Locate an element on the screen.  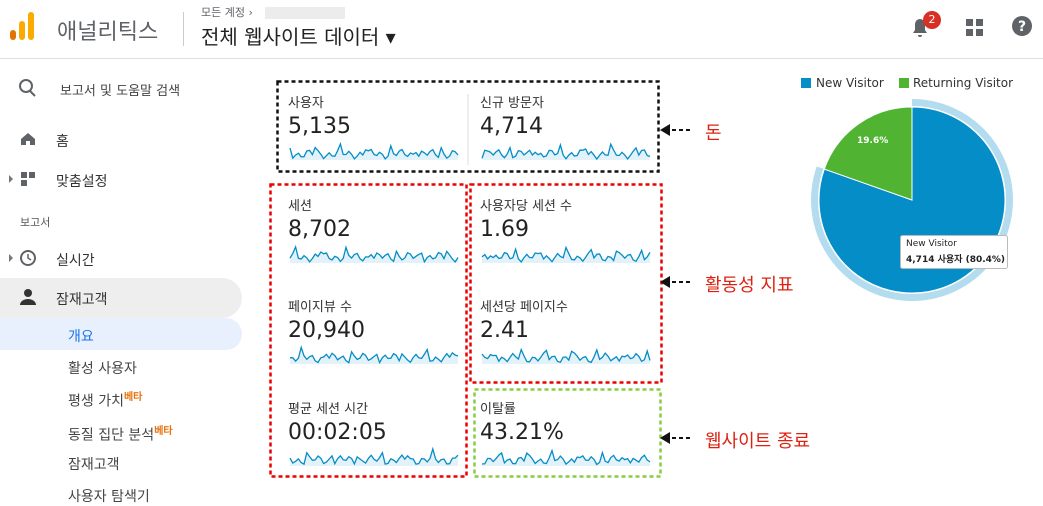
breadcrumb: 모든 계정 › is located at coordinates (227, 12).